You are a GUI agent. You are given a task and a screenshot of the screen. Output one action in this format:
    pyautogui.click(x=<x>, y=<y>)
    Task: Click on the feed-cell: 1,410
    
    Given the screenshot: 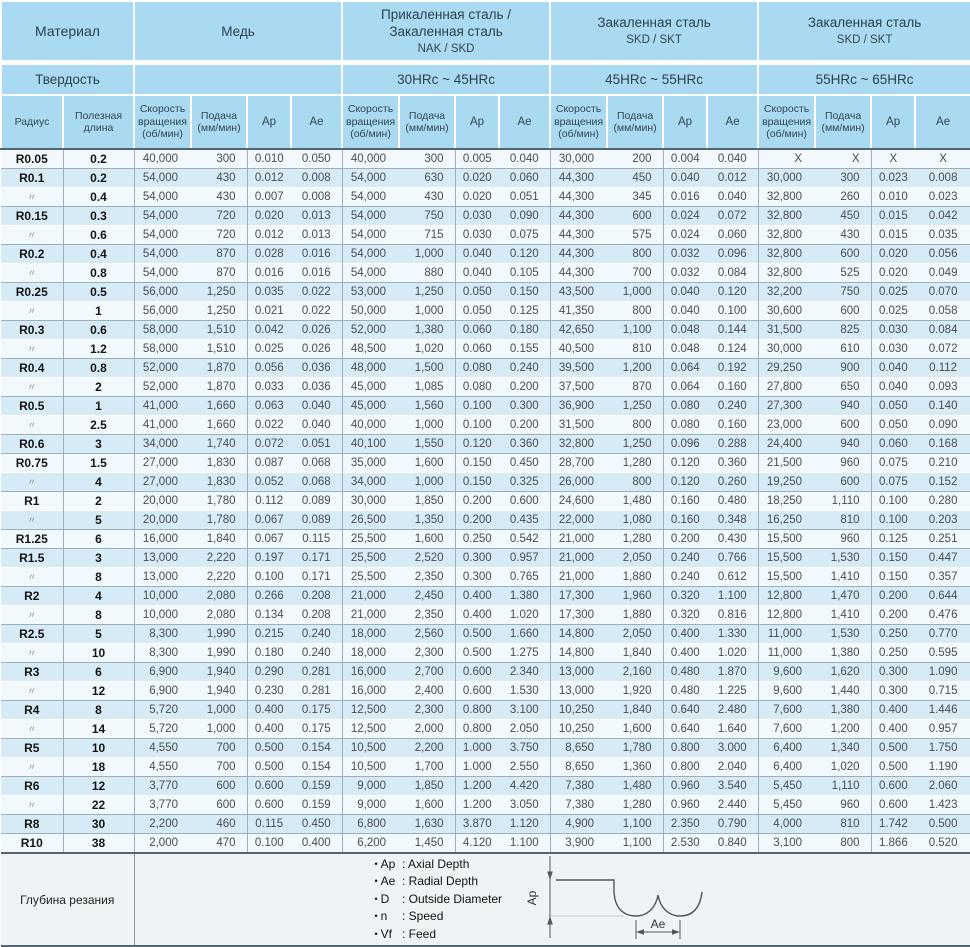 What is the action you would take?
    pyautogui.click(x=843, y=577)
    